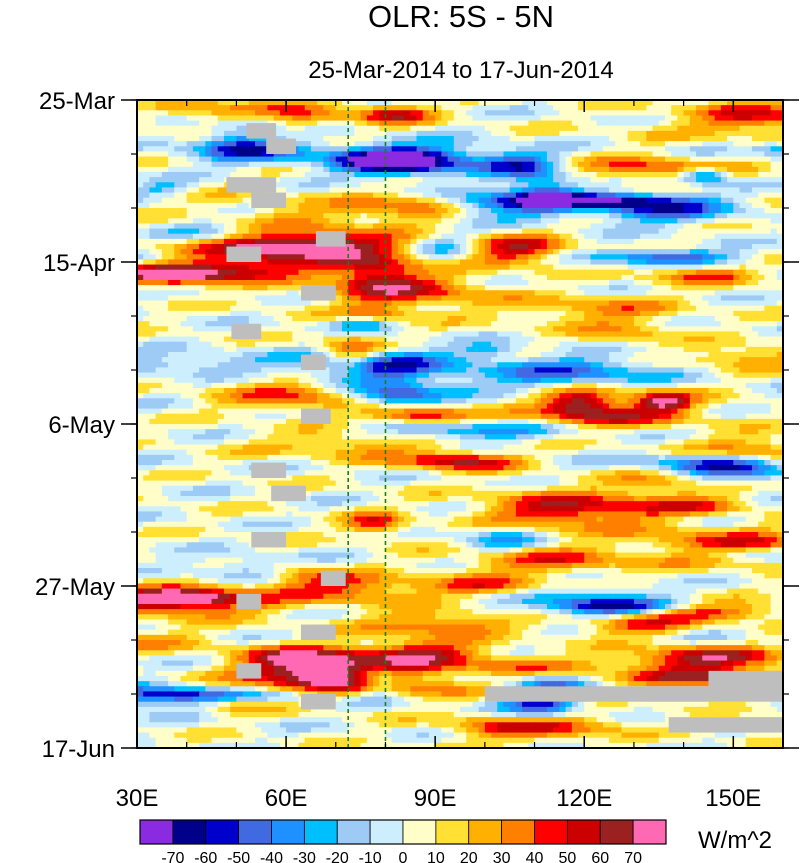 The height and width of the screenshot is (863, 804). Describe the element at coordinates (469, 856) in the screenshot. I see `colorbar-label: 20` at that location.